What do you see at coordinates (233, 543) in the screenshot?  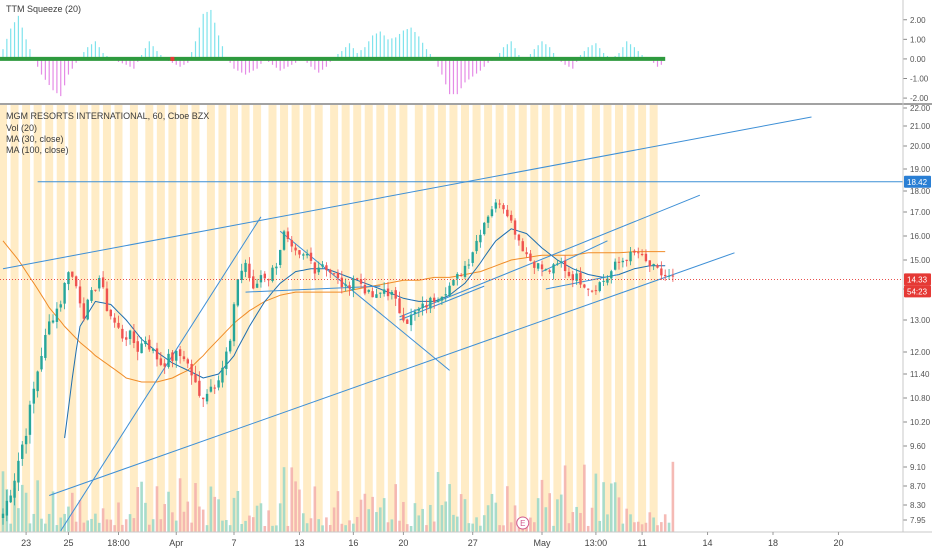 I see `time-axis-label: 7` at bounding box center [233, 543].